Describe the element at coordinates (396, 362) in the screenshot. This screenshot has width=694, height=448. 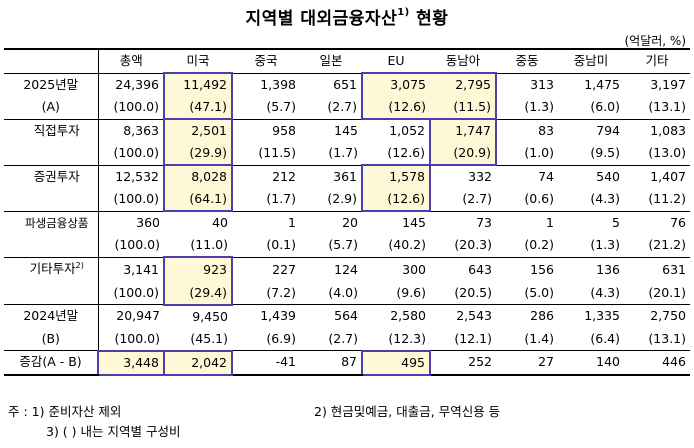
I see `cell: 495` at that location.